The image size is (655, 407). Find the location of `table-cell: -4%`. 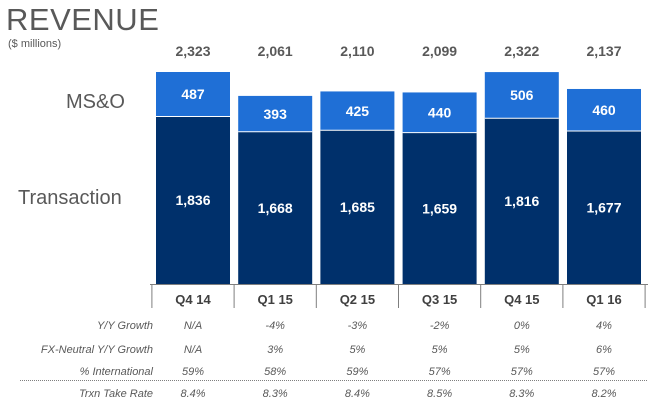

table-cell: -4% is located at coordinates (275, 326).